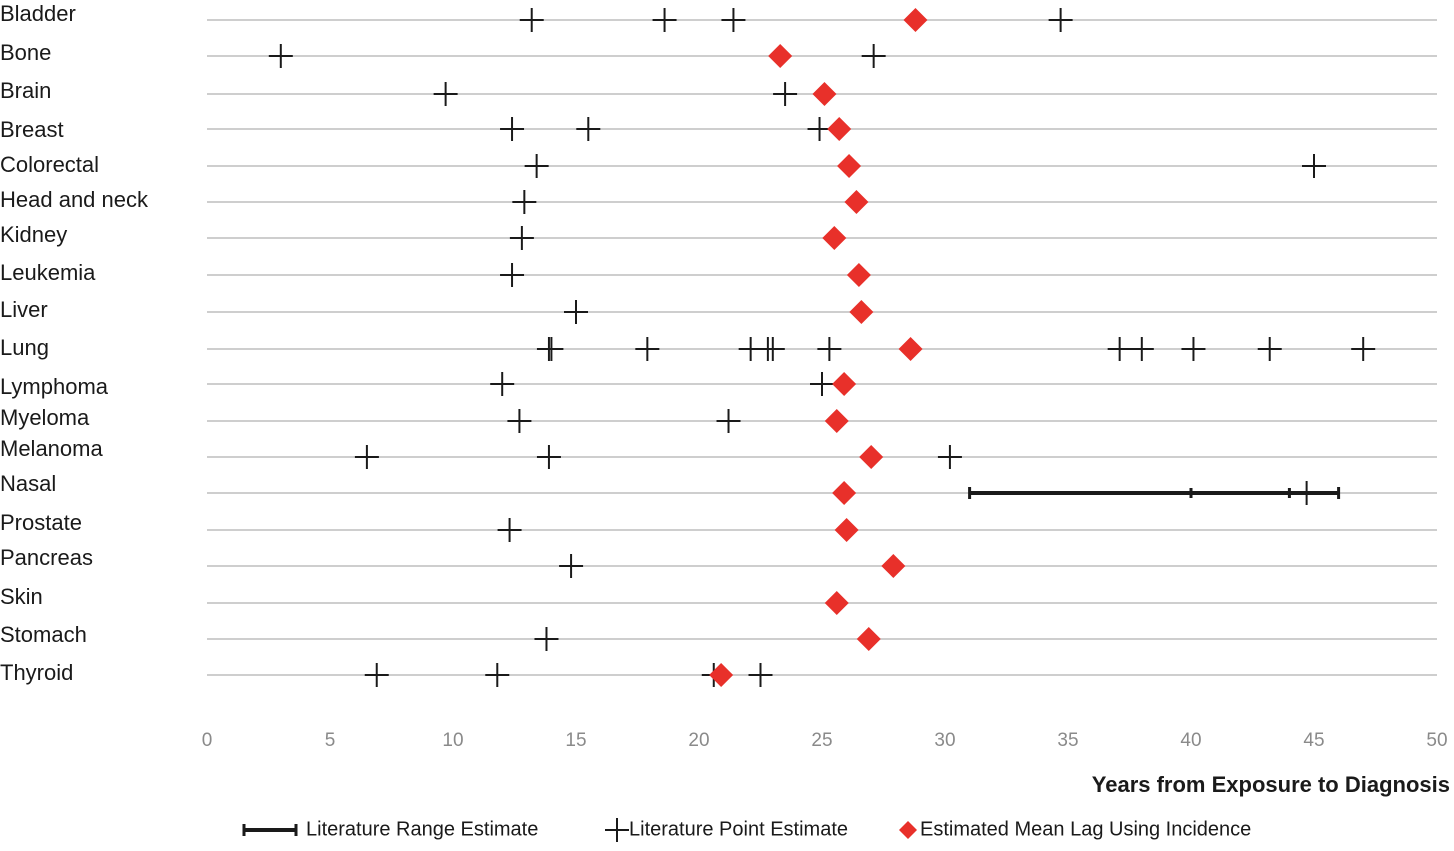  I want to click on mean-mark-prostate, so click(846, 530).